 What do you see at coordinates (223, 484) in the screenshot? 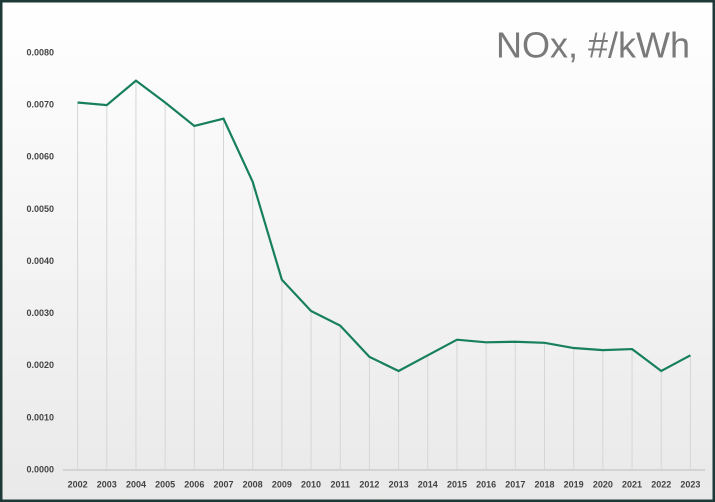
I see `x-tick-label: 2007` at bounding box center [223, 484].